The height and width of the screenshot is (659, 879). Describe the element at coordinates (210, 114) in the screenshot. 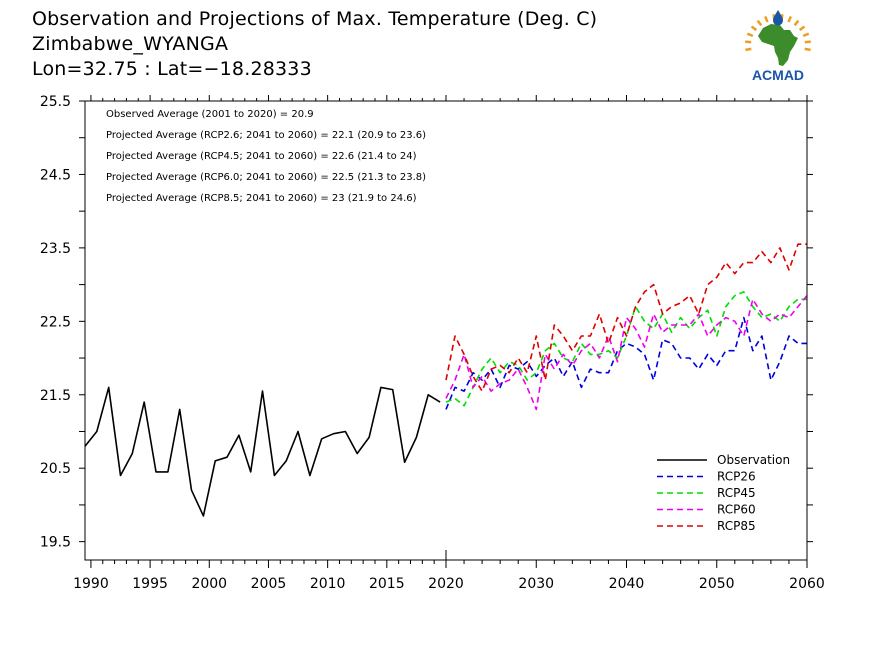

I see `average-annotation: Observed Average (2001 to 2020) = 20.9` at that location.